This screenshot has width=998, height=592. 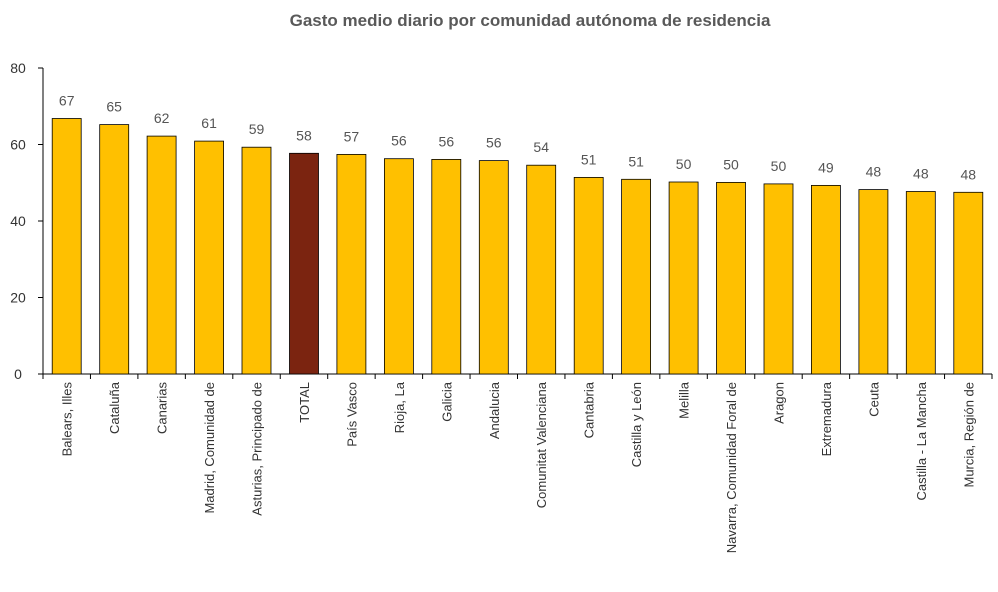 What do you see at coordinates (921, 440) in the screenshot?
I see `x-tick-label: Castilla - La Mancha` at bounding box center [921, 440].